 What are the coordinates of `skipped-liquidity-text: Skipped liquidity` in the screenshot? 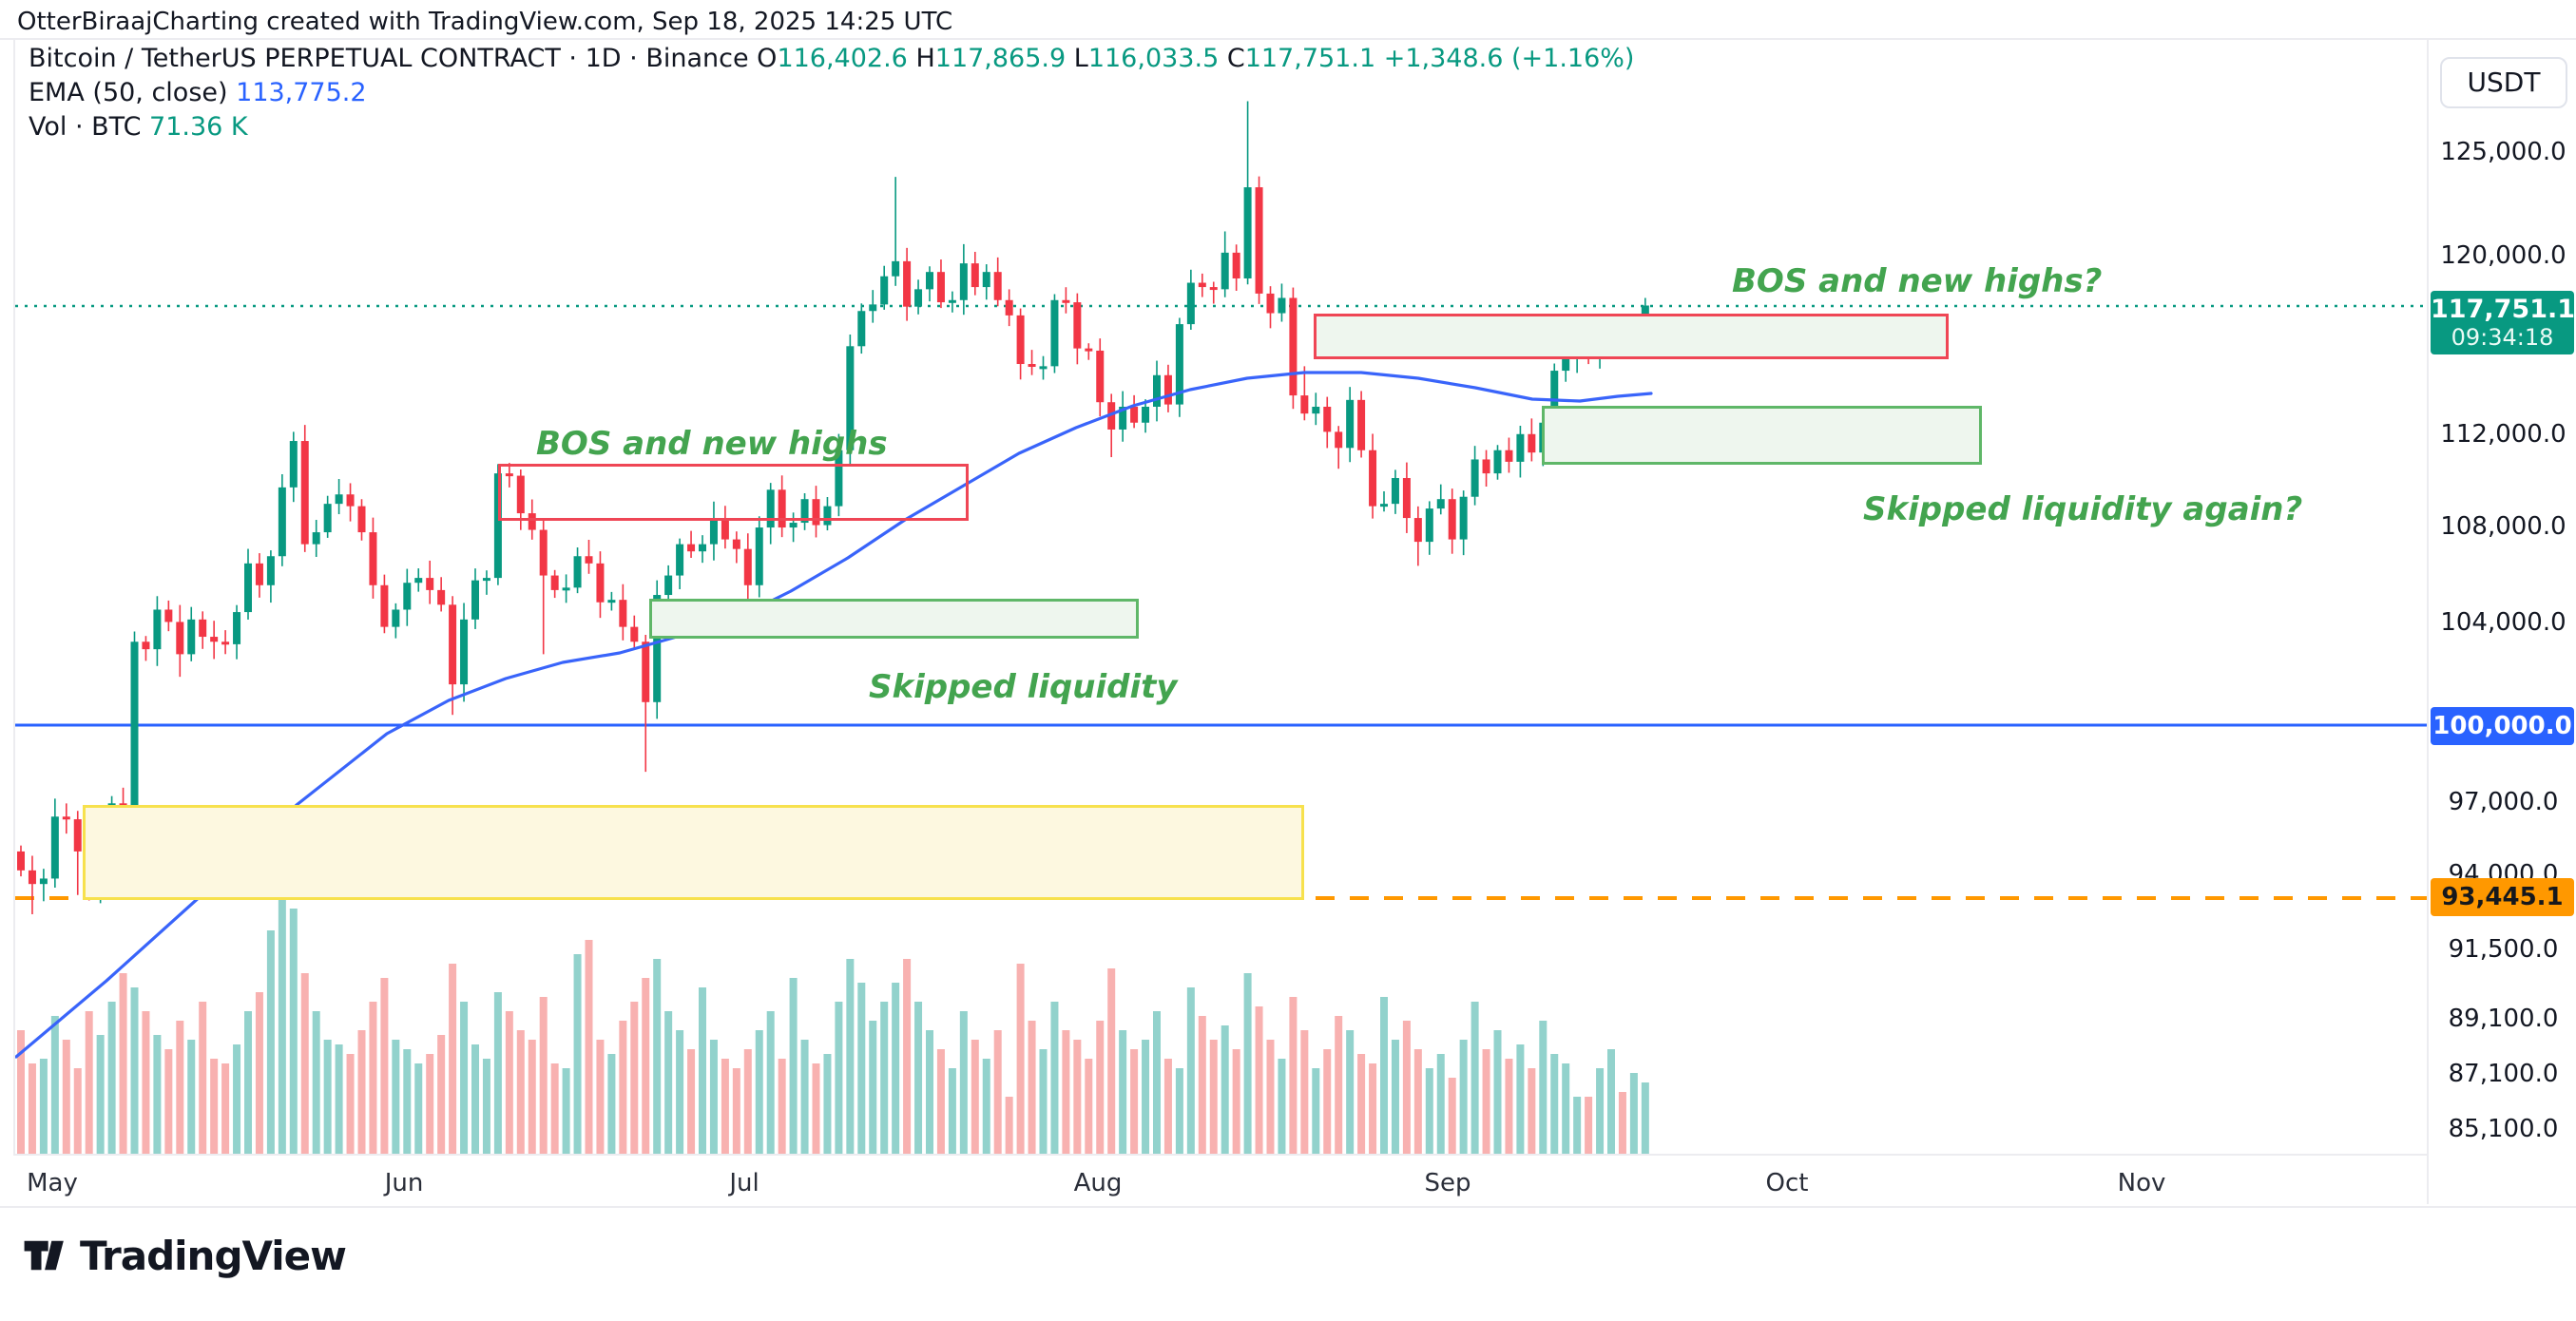 It's located at (1024, 687).